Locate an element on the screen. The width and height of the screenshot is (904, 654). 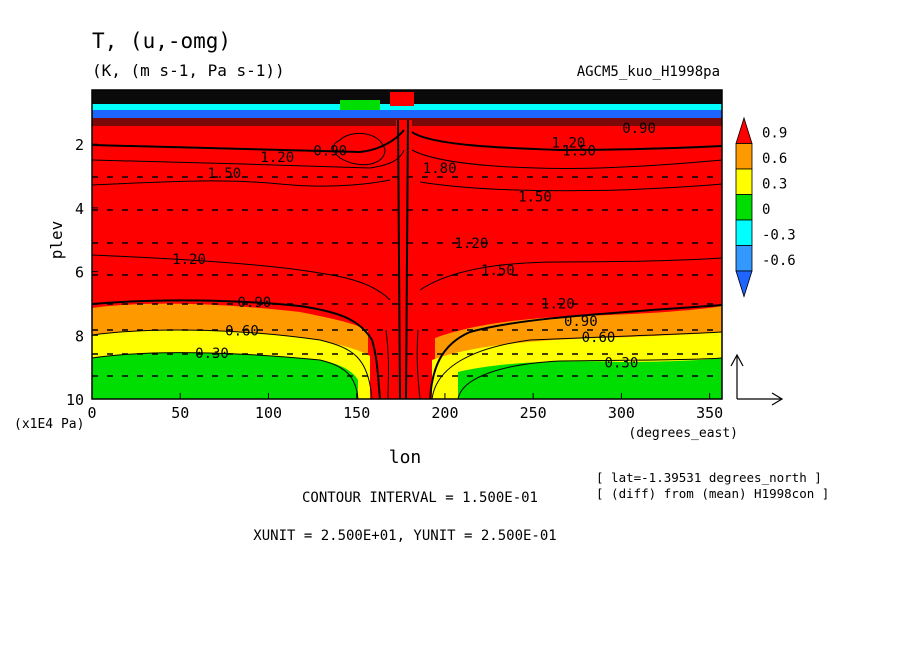
x-tick-label: 50 is located at coordinates (180, 413).